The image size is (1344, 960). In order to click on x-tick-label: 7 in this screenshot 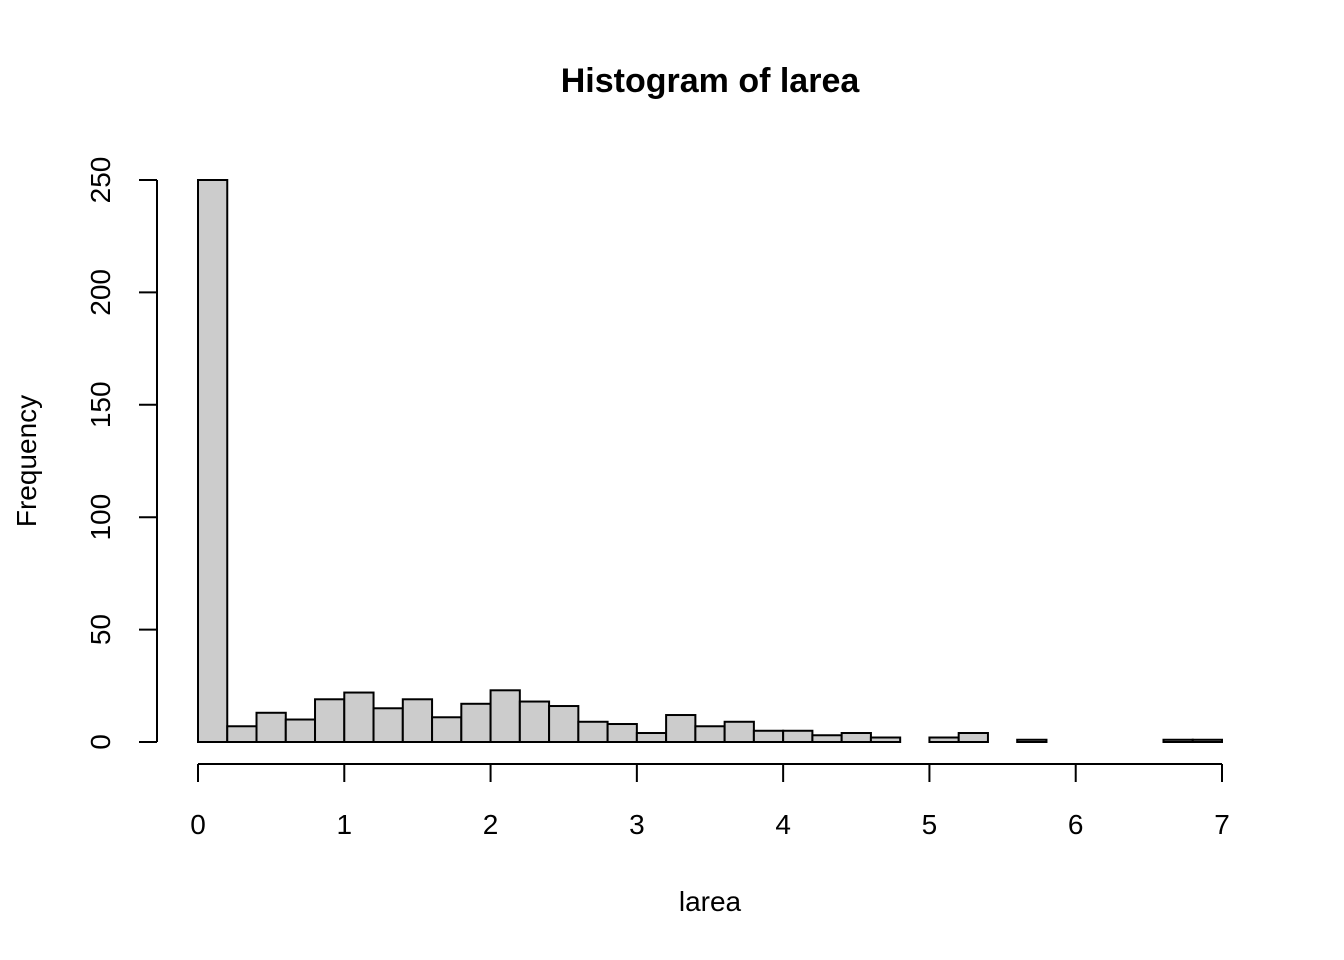, I will do `click(1222, 824)`.